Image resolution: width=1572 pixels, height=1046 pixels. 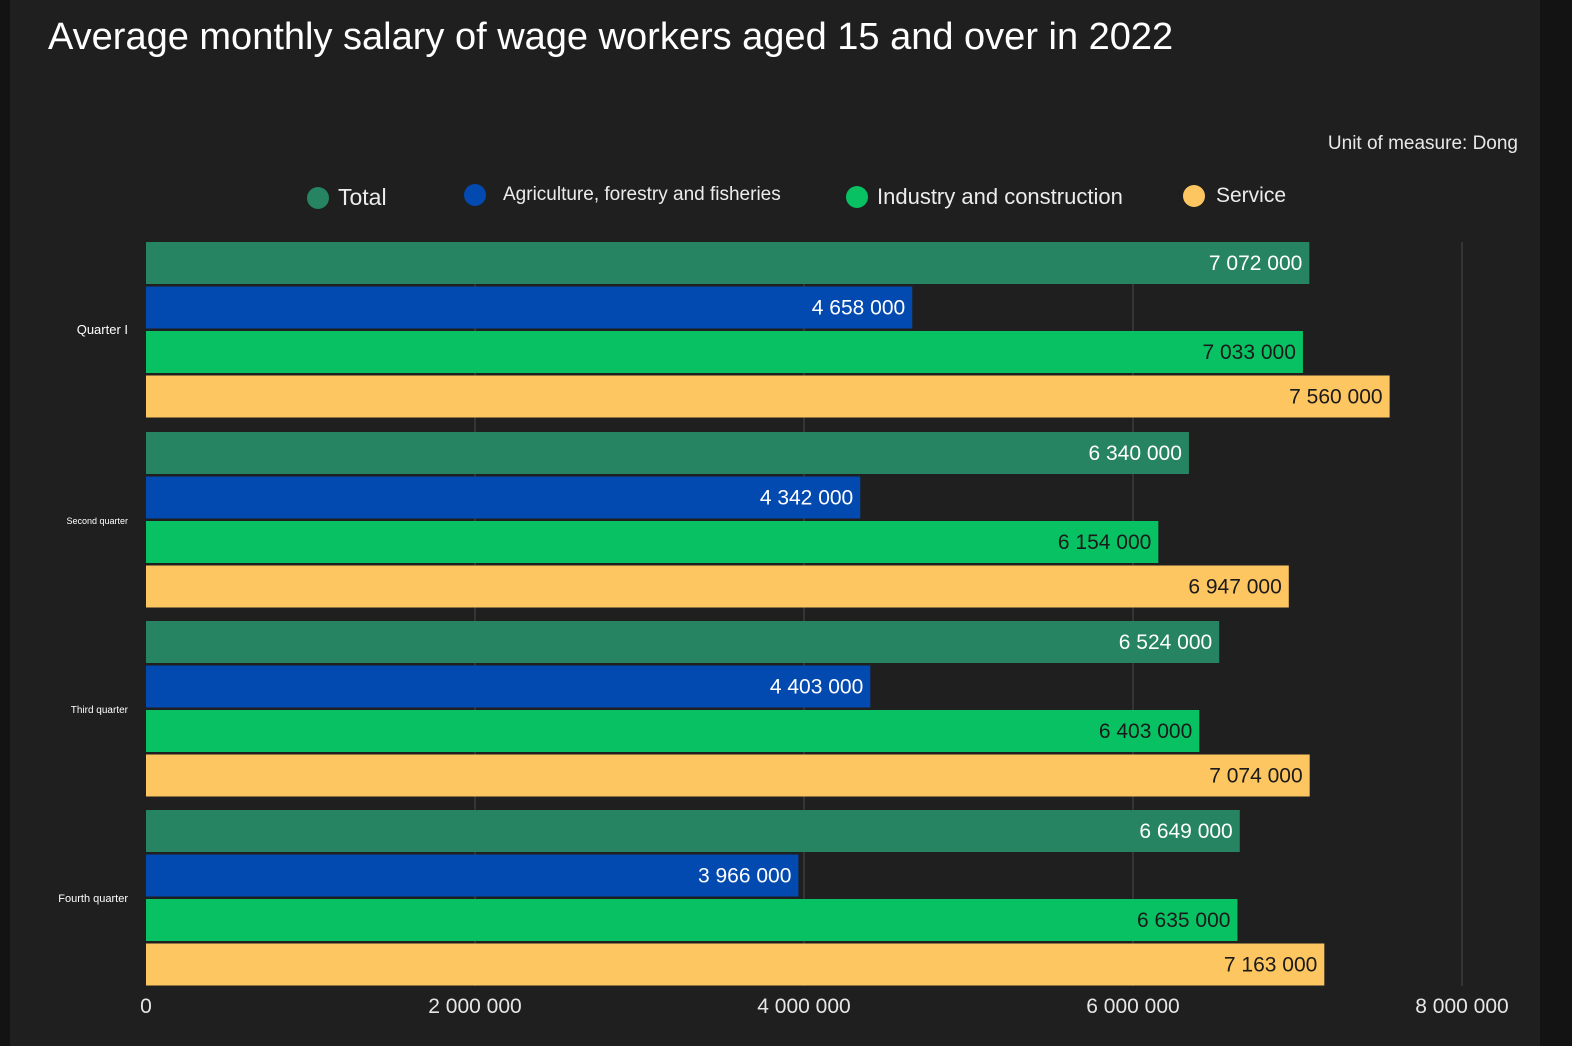 What do you see at coordinates (474, 1006) in the screenshot?
I see `x-tick-label: 2 000 000` at bounding box center [474, 1006].